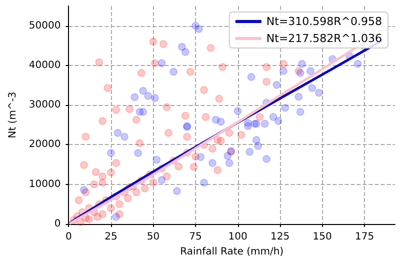 The image size is (402, 262). What do you see at coordinates (195, 237) in the screenshot?
I see `x-tick-label: 75` at bounding box center [195, 237].